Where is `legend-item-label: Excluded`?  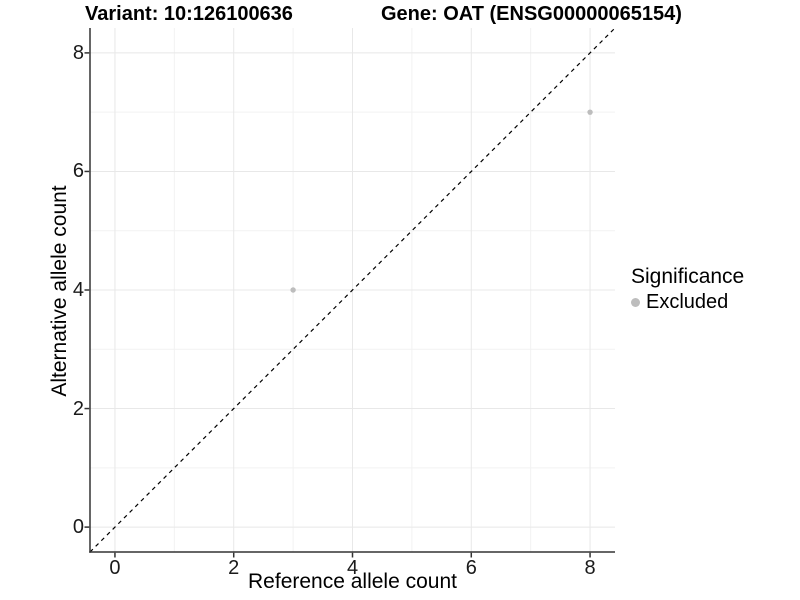 legend-item-label: Excluded is located at coordinates (687, 302).